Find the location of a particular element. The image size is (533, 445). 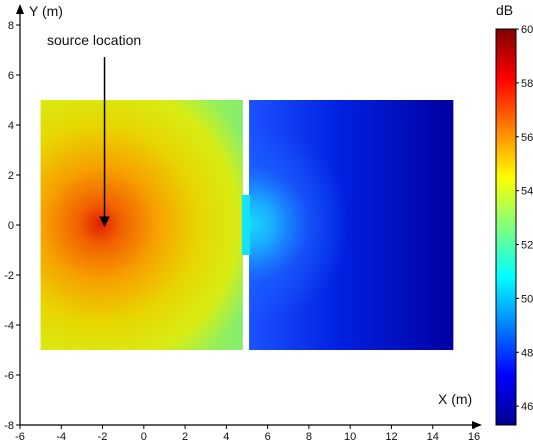

y-tick-label: -6 is located at coordinates (9, 376).